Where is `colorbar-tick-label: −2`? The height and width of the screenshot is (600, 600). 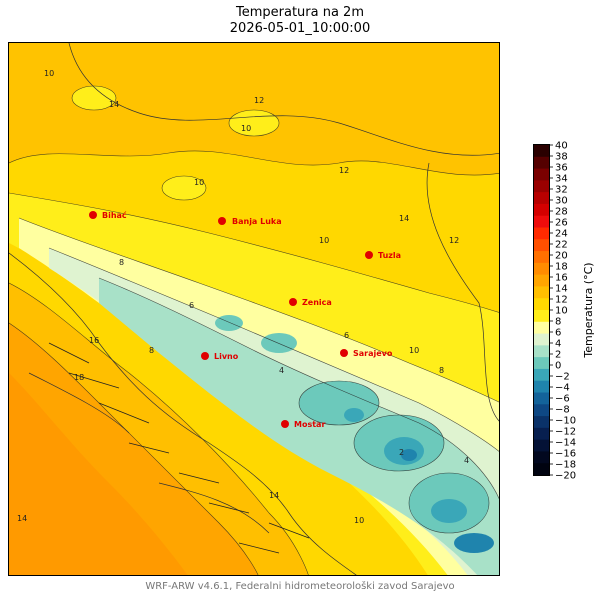 colorbar-tick-label: −2 is located at coordinates (562, 377).